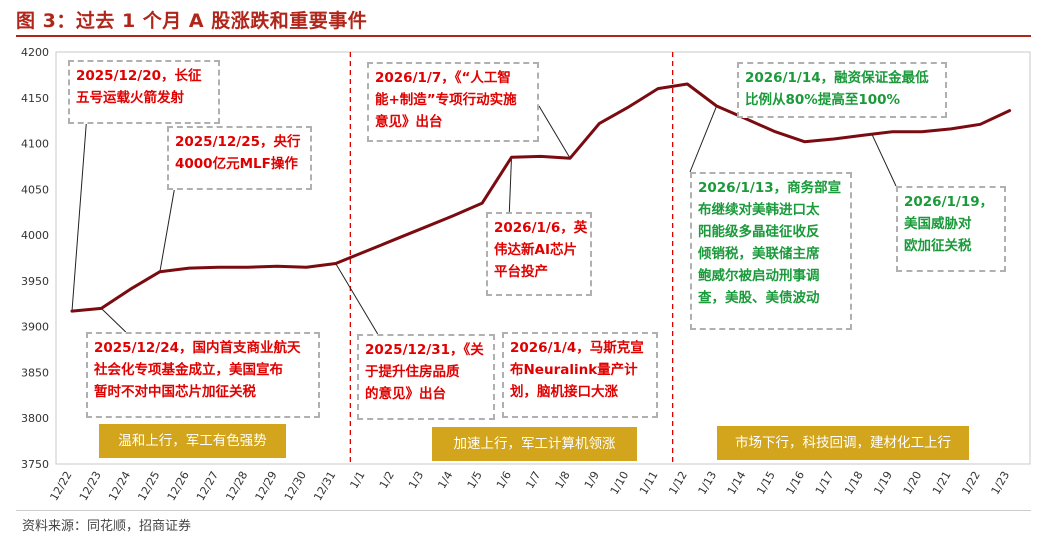 This screenshot has height=541, width=1047. Describe the element at coordinates (178, 486) in the screenshot. I see `x-tick-label: 12/26` at that location.